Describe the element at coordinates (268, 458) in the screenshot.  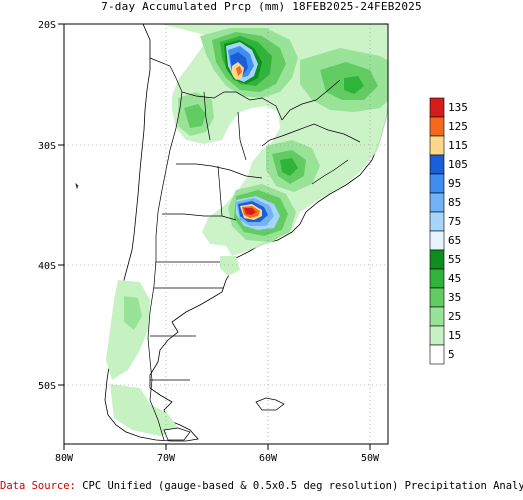
I see `lon-label-60w: 60W` at that location.